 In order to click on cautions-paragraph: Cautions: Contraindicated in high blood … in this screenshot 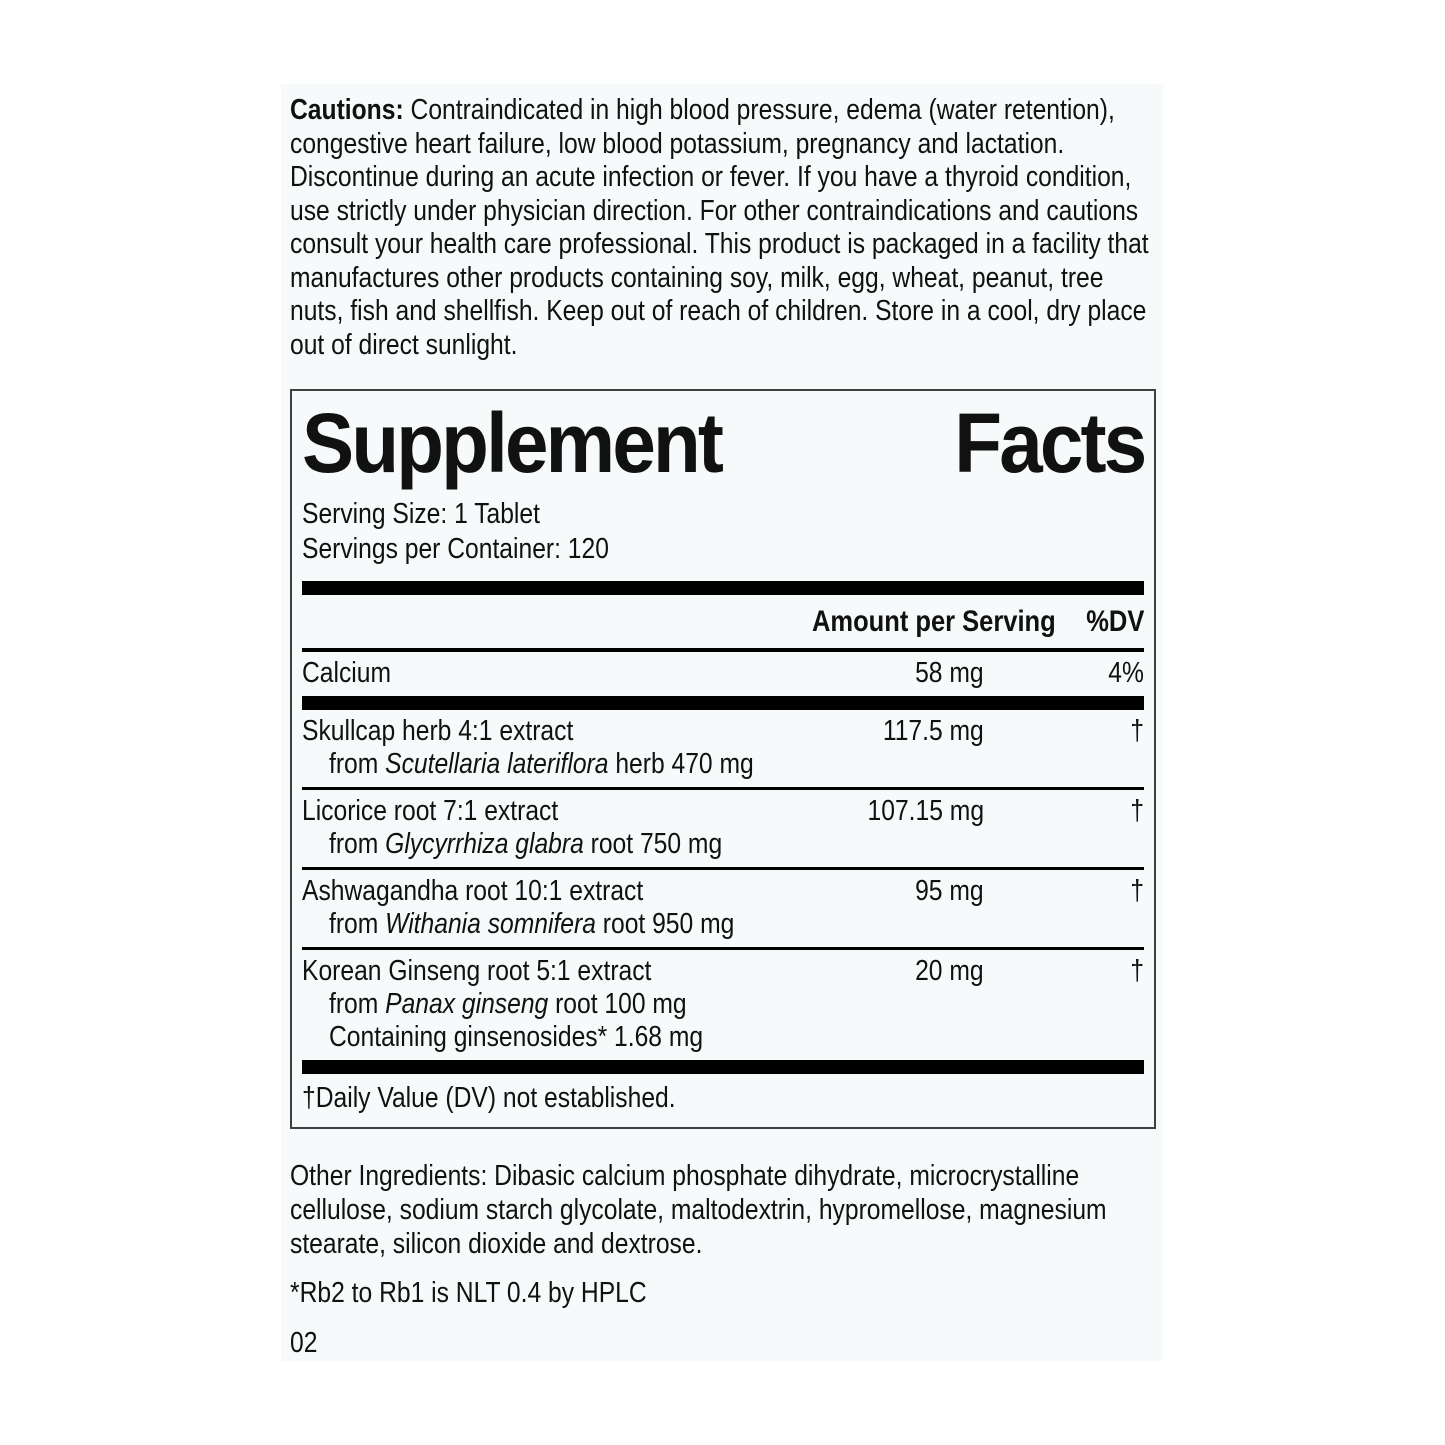, I will do `click(722, 228)`.